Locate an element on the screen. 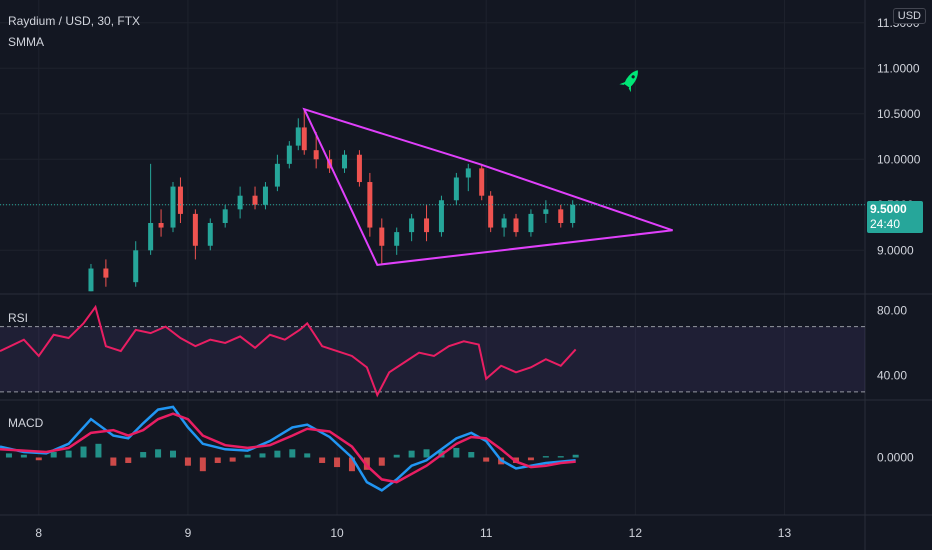  rocket-body is located at coordinates (631, 79).